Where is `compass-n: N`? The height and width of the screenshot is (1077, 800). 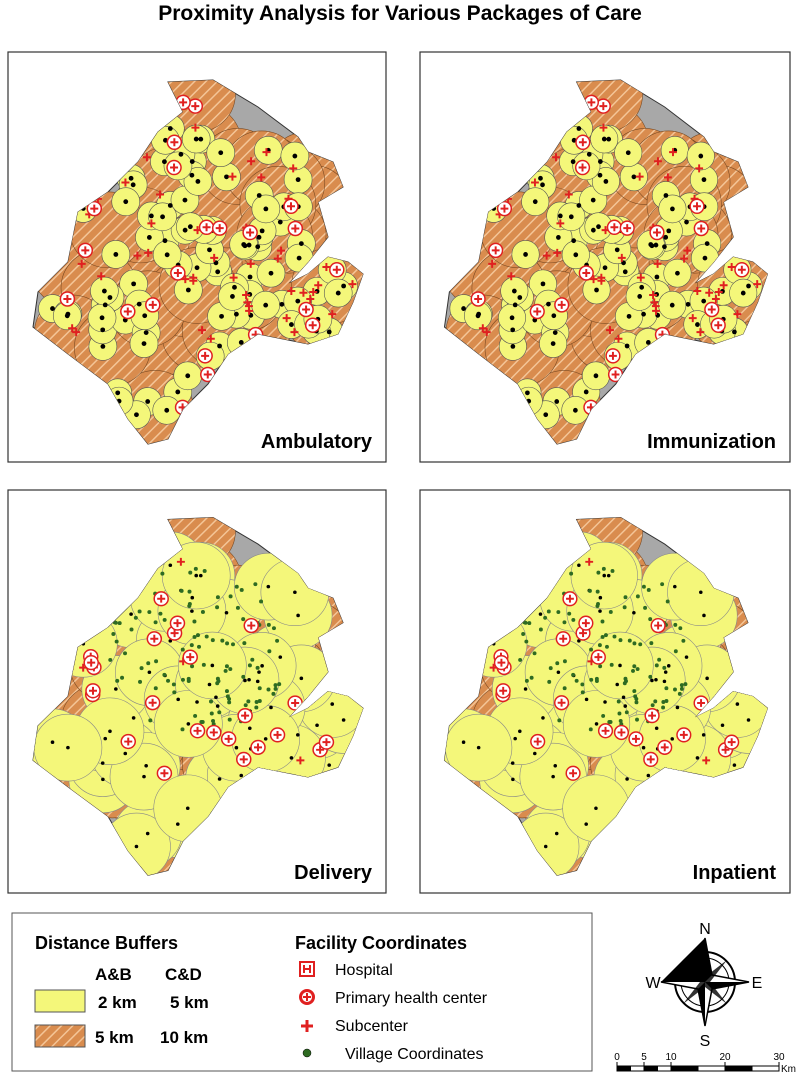 compass-n: N is located at coordinates (705, 929).